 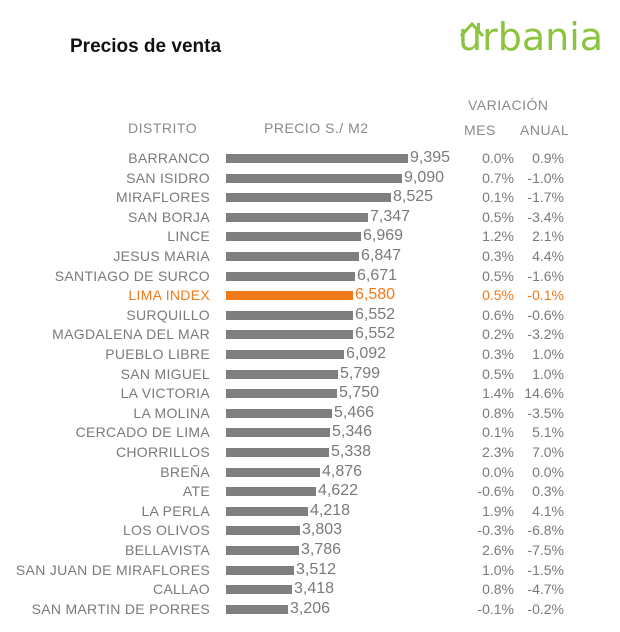 I want to click on price-value: 6,847, so click(x=381, y=255).